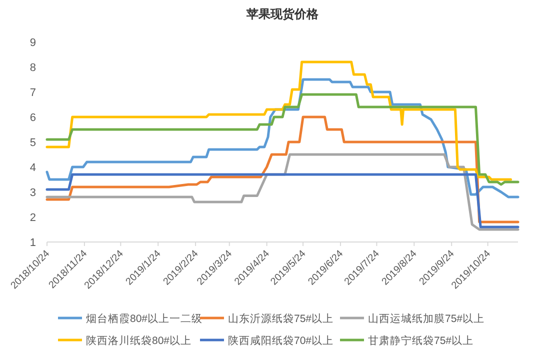  I want to click on y-tick-label: 6, so click(33, 118).